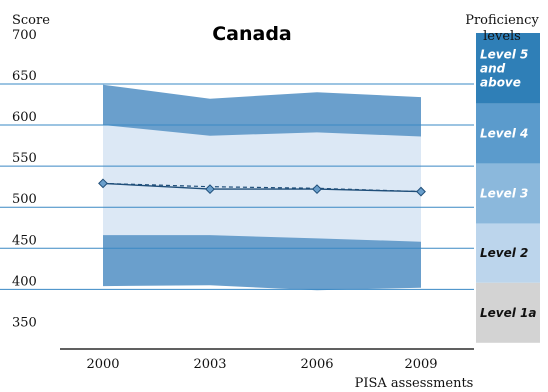 The height and width of the screenshot is (392, 548). I want to click on y-tick-350: 350, so click(24, 323).